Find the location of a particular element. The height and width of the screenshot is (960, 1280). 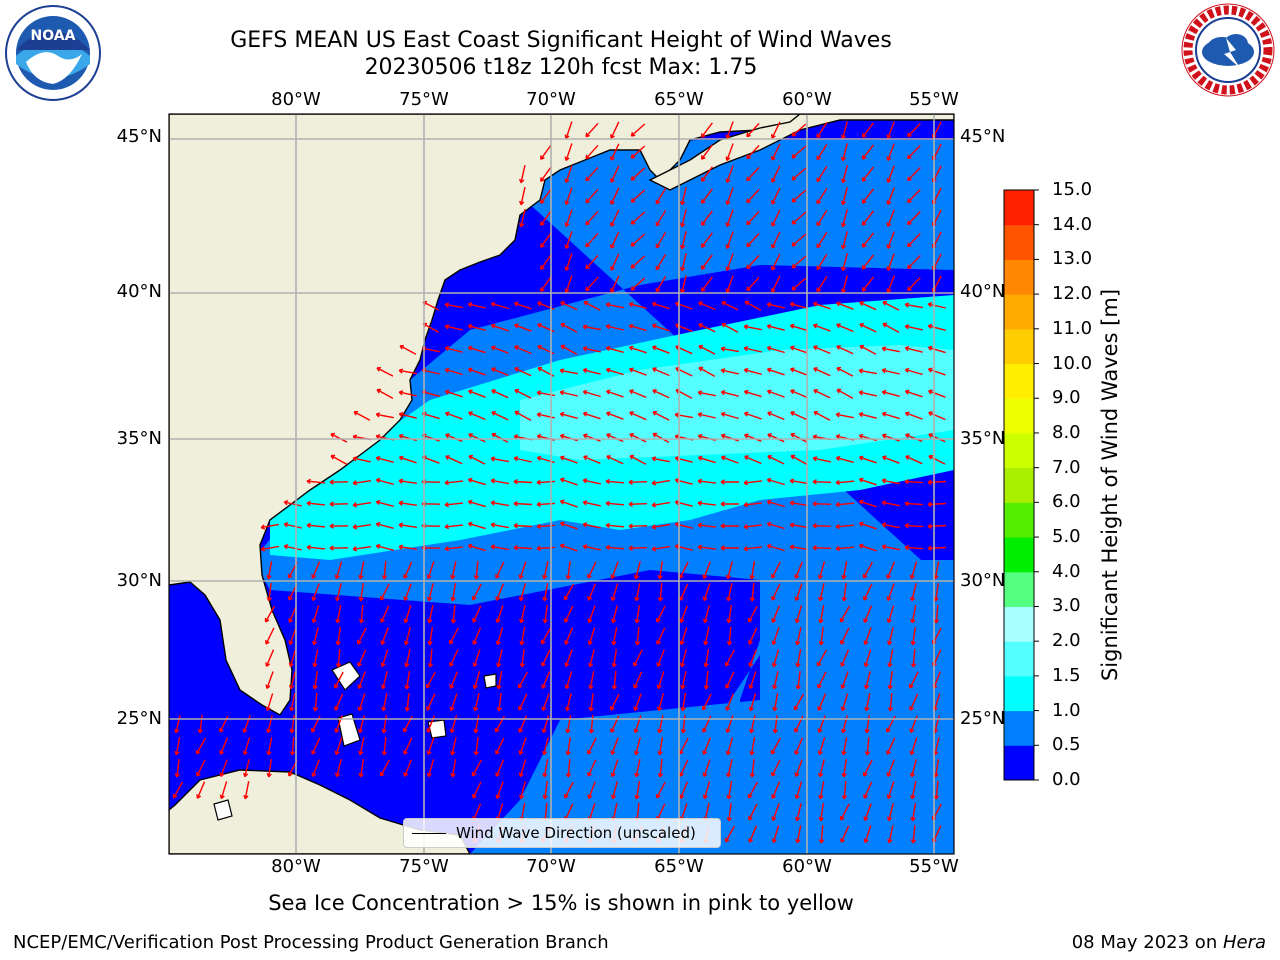

colorbar is located at coordinates (1021, 485).